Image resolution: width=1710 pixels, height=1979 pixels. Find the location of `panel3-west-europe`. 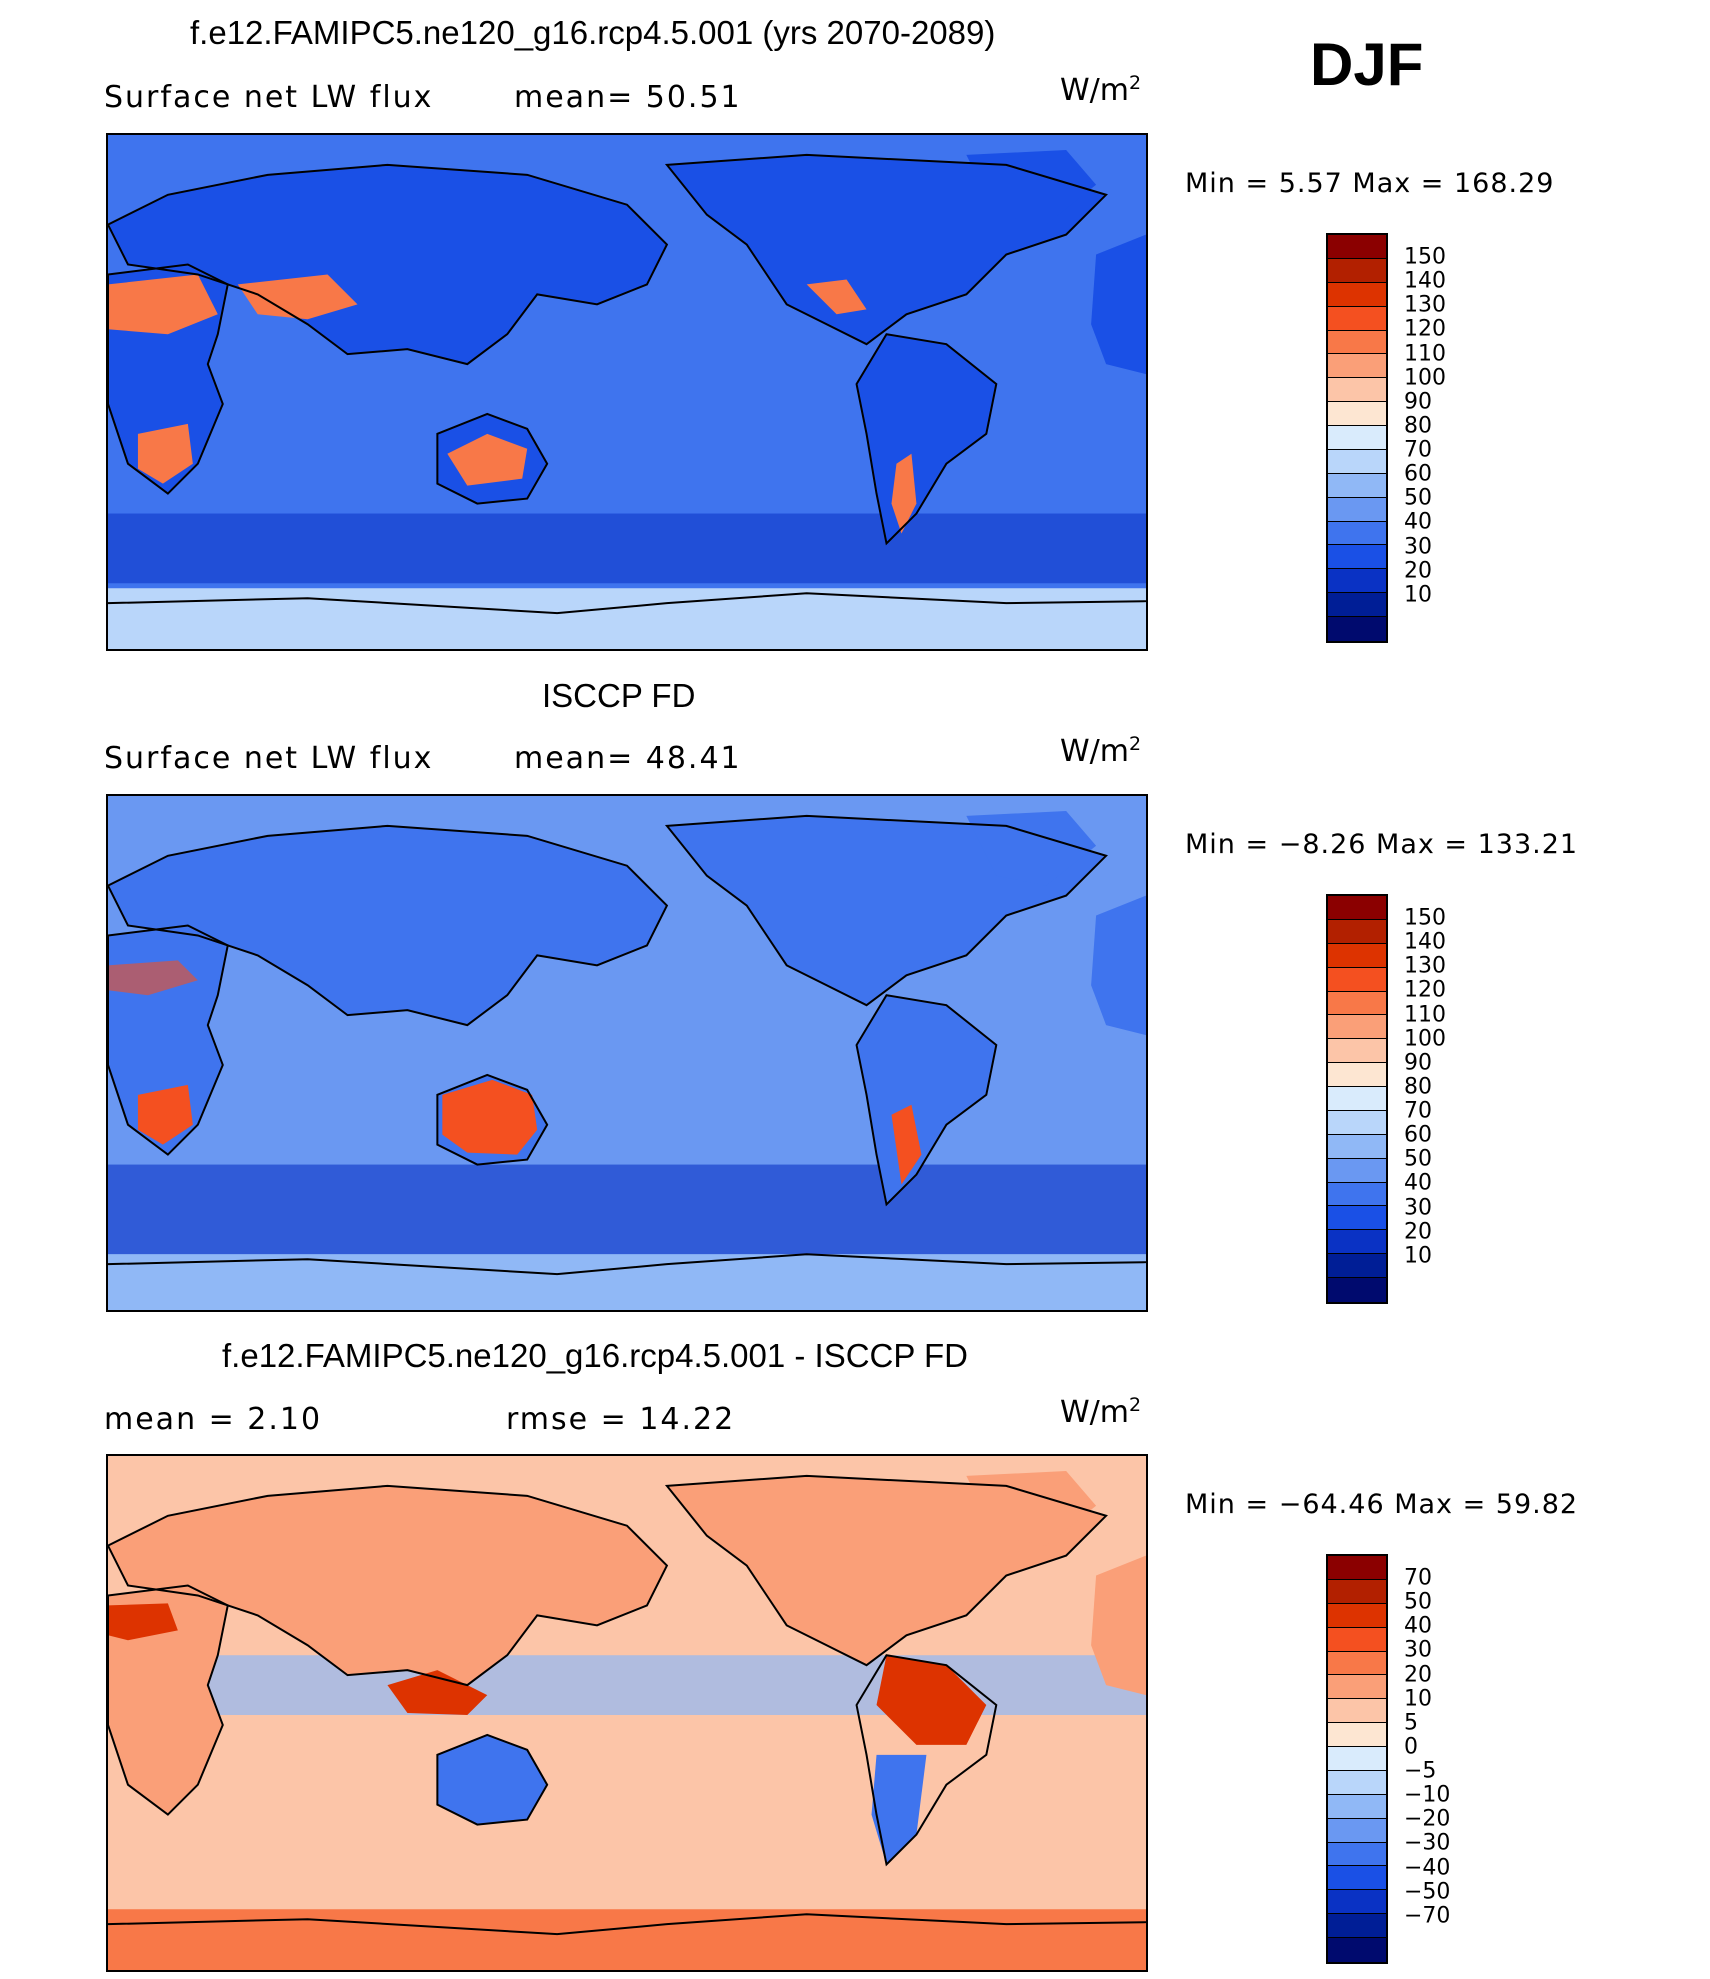

panel3-west-europe is located at coordinates (1118, 1625).